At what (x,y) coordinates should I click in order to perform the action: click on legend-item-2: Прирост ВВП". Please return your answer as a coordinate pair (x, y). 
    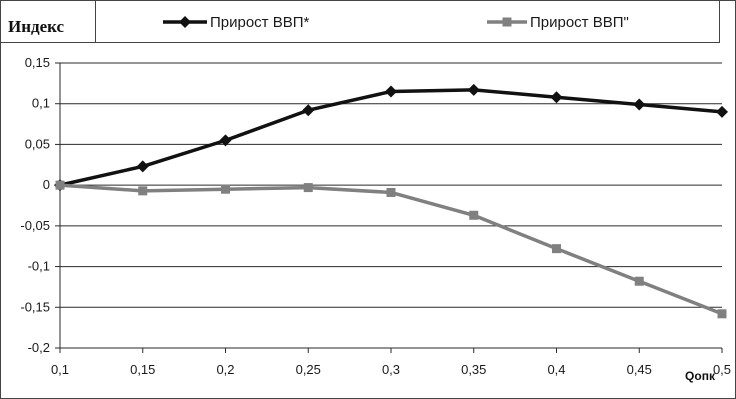
    Looking at the image, I should click on (558, 22).